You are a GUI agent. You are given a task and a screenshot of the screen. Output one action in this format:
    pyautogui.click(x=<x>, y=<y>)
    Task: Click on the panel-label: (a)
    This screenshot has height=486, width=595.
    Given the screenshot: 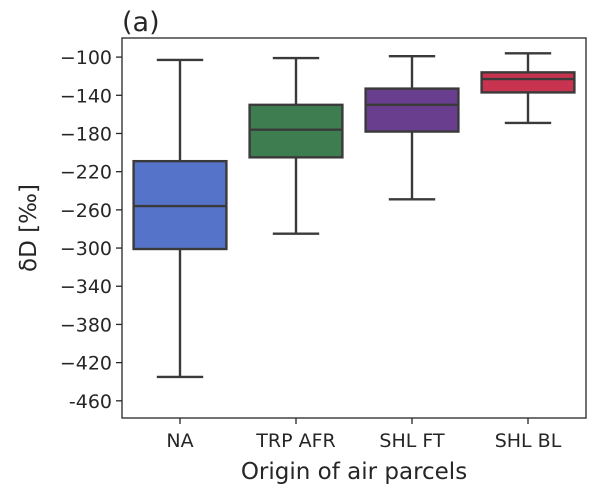 What is the action you would take?
    pyautogui.click(x=141, y=22)
    